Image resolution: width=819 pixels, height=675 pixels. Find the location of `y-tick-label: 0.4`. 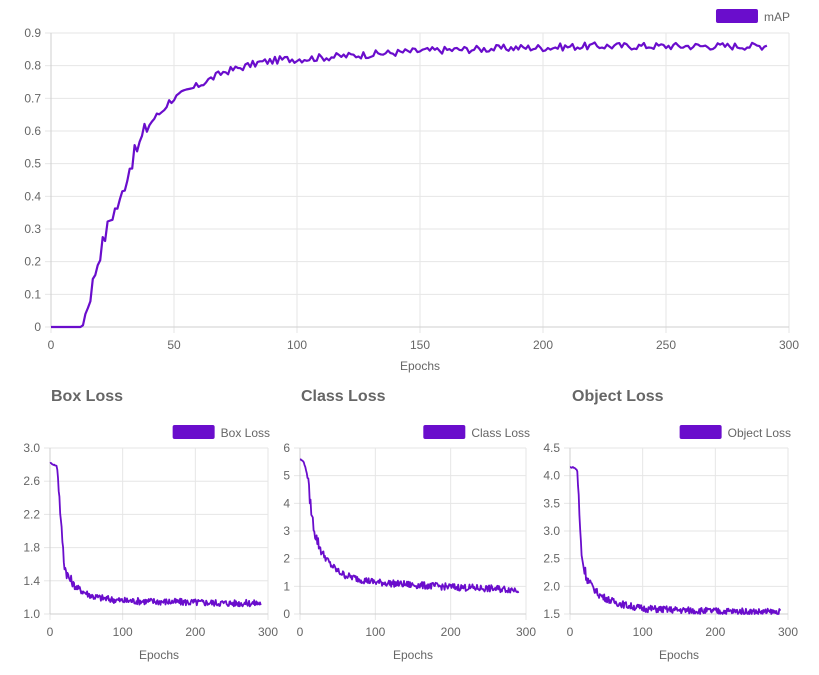

y-tick-label: 0.4 is located at coordinates (32, 196).